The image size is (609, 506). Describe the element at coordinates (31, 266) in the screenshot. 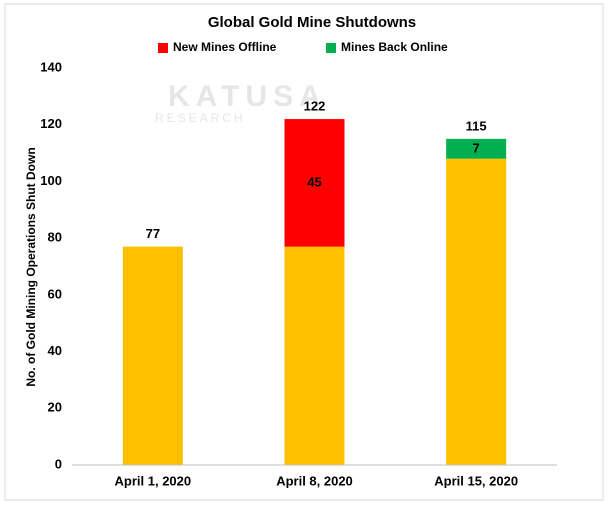

I see `y-axis-label: No. of Gold Mining Operations Shut Down` at that location.